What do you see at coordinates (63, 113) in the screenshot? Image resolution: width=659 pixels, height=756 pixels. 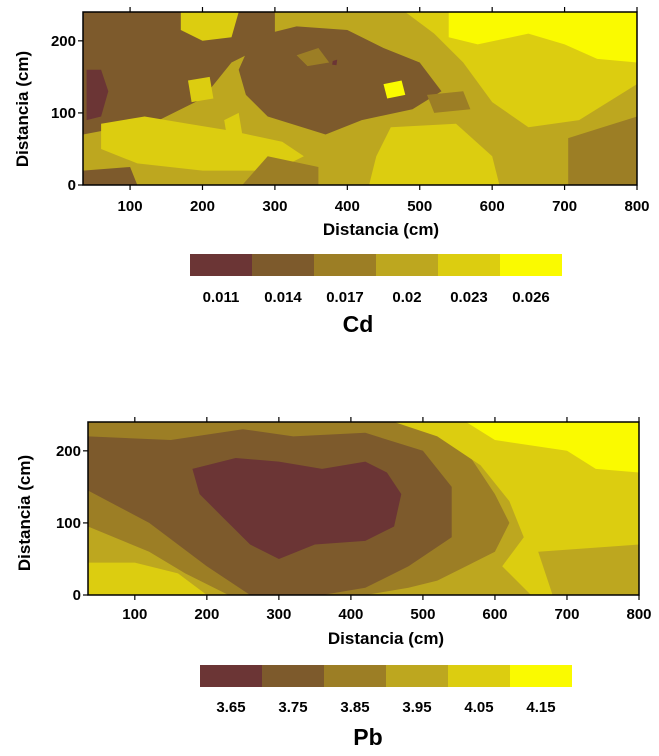 I see `cd-y-tick-label-100: 100` at bounding box center [63, 113].